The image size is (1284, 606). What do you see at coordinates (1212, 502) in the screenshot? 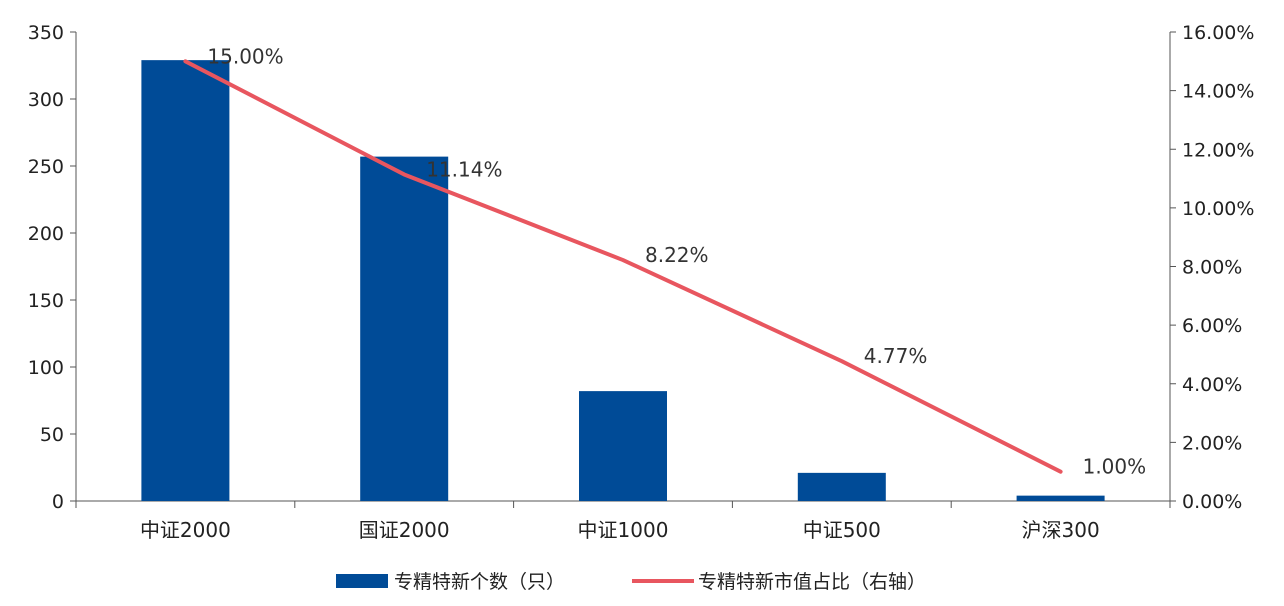
I see `right-tick-label: 0.00%` at bounding box center [1212, 502].